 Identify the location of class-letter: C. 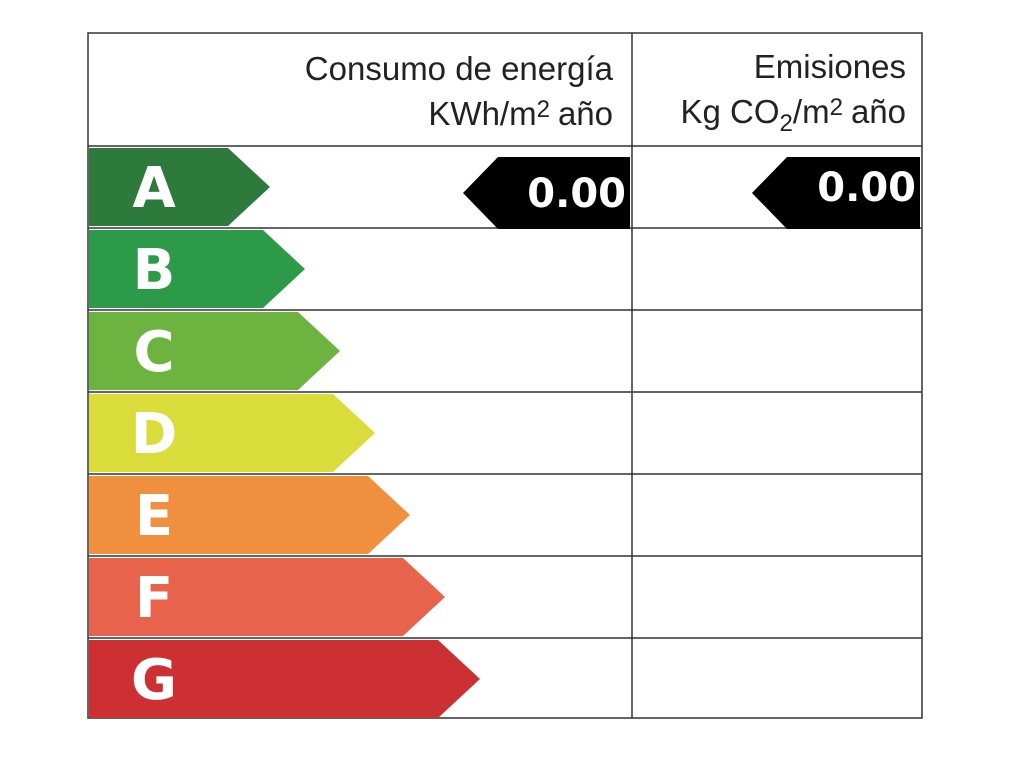
(153, 352).